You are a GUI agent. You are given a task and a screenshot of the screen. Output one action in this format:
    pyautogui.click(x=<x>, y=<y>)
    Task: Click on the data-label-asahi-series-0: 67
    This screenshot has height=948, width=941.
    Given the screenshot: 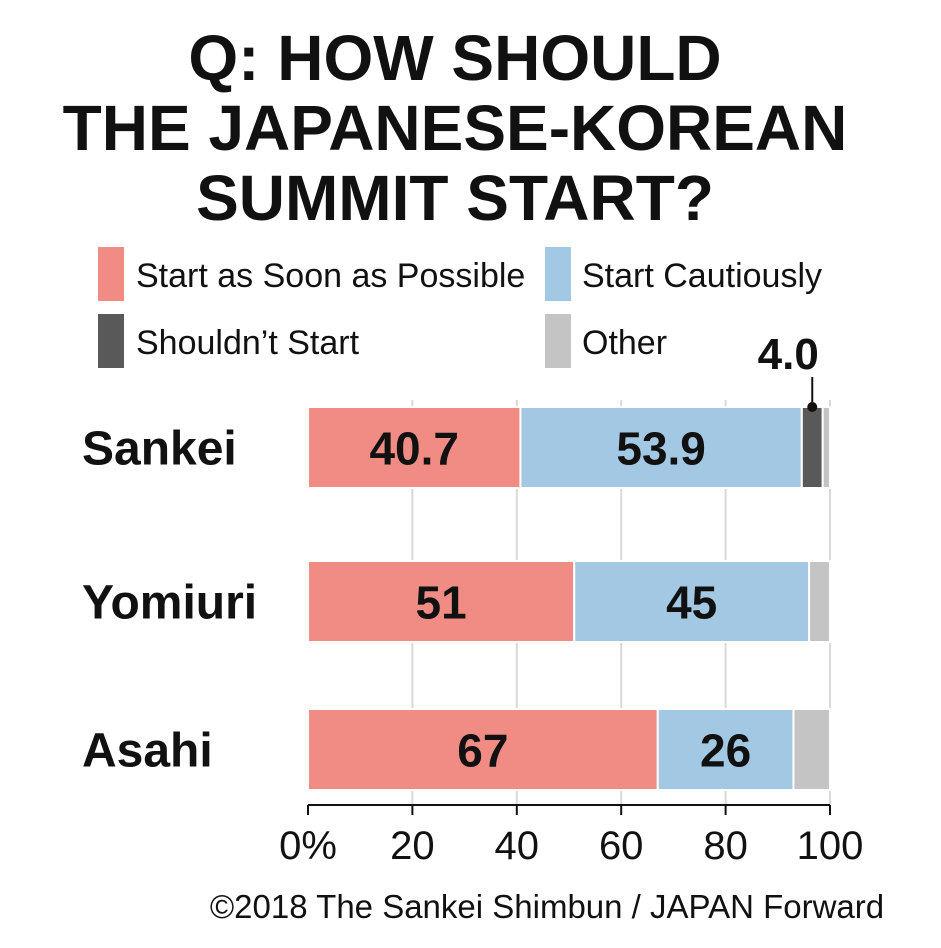 What is the action you would take?
    pyautogui.click(x=482, y=751)
    